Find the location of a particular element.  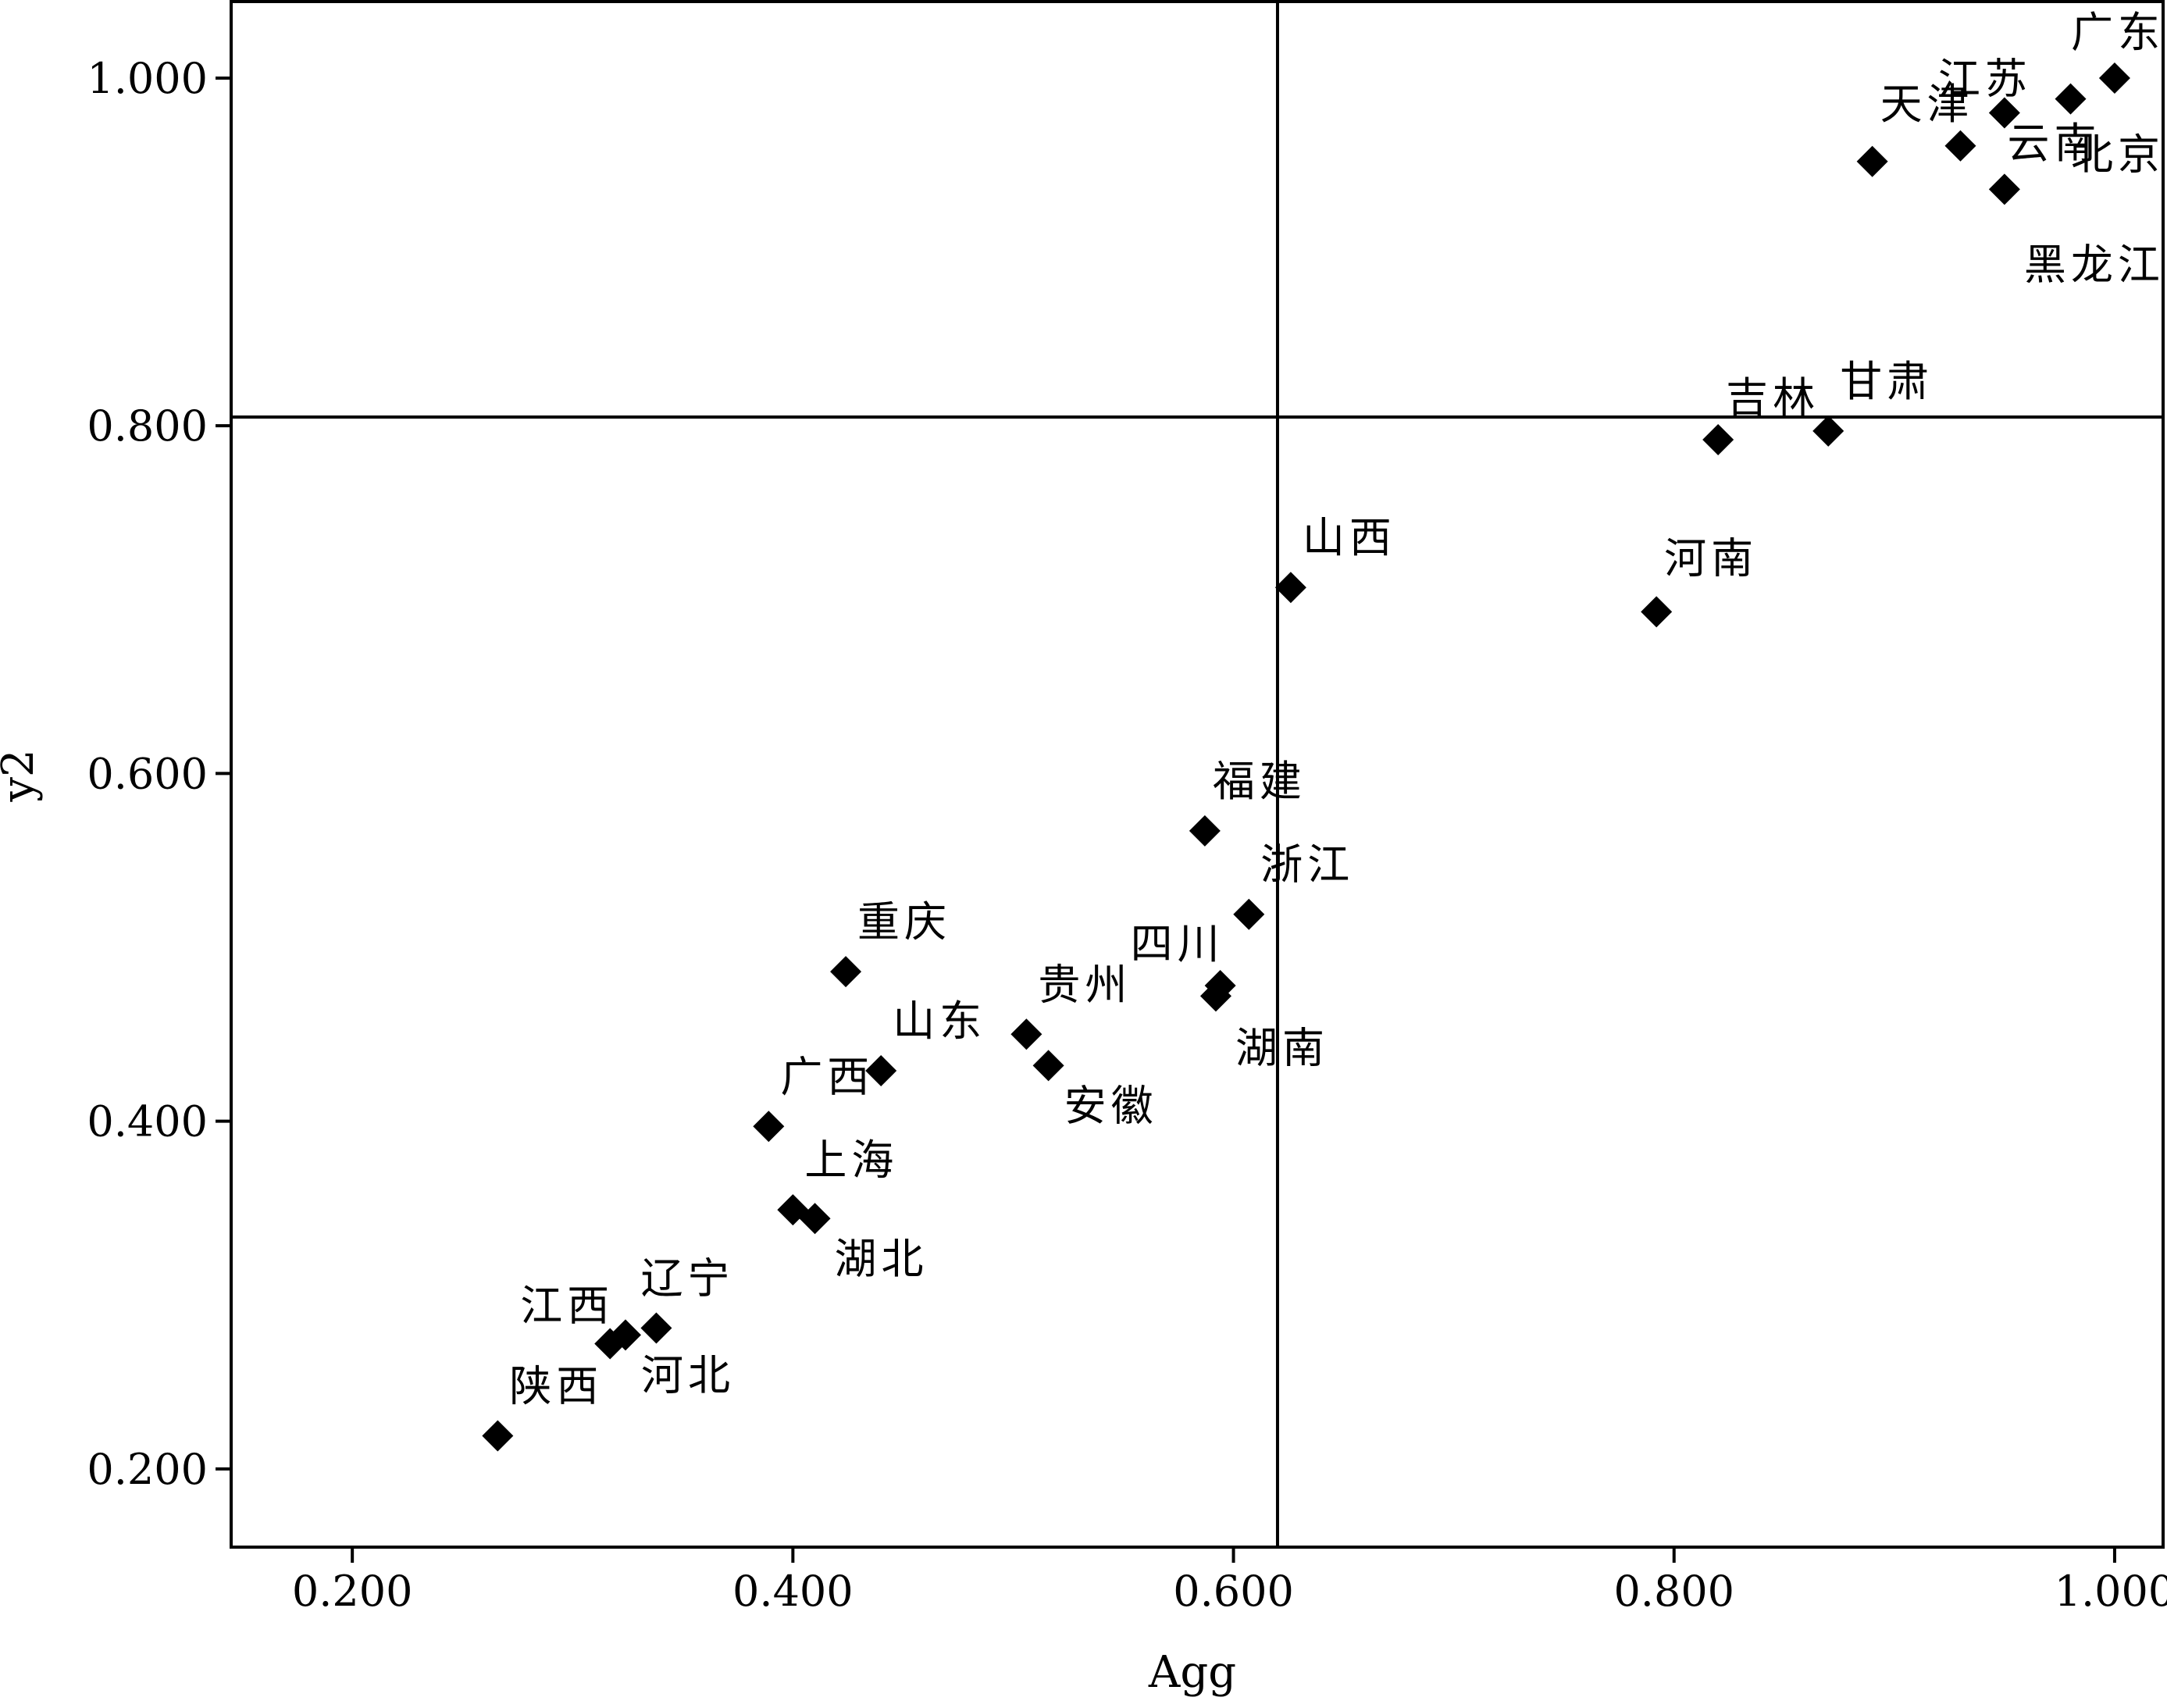

point-label: 福建 is located at coordinates (1259, 781).